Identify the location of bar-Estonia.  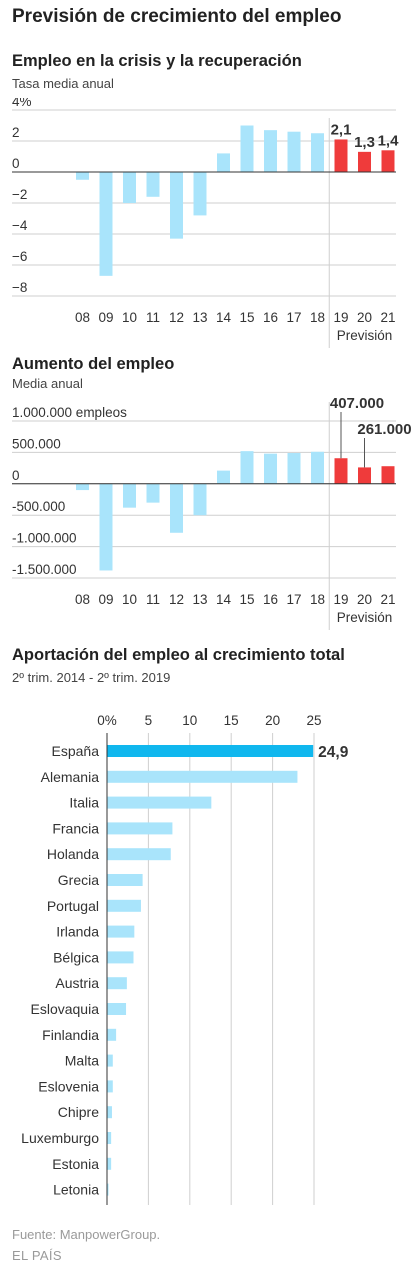
(109, 1163).